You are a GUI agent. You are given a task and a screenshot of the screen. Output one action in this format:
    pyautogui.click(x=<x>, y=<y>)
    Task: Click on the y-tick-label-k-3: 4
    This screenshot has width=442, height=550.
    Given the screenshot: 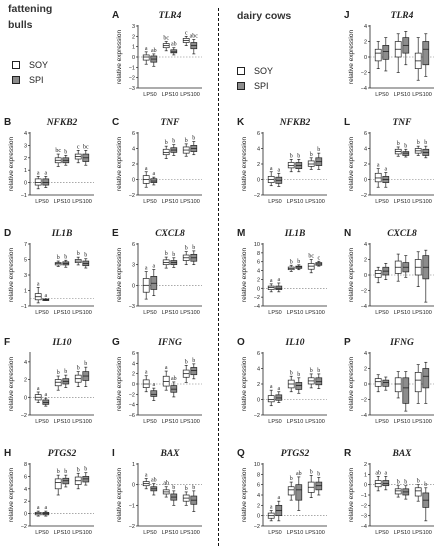 What is the action you would take?
    pyautogui.click(x=258, y=150)
    